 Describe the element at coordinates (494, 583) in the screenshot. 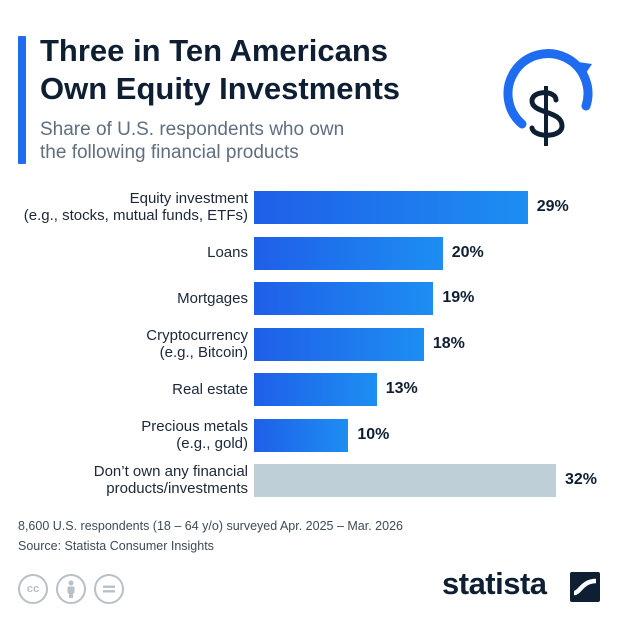

I see `statista-logo-text: statista` at that location.